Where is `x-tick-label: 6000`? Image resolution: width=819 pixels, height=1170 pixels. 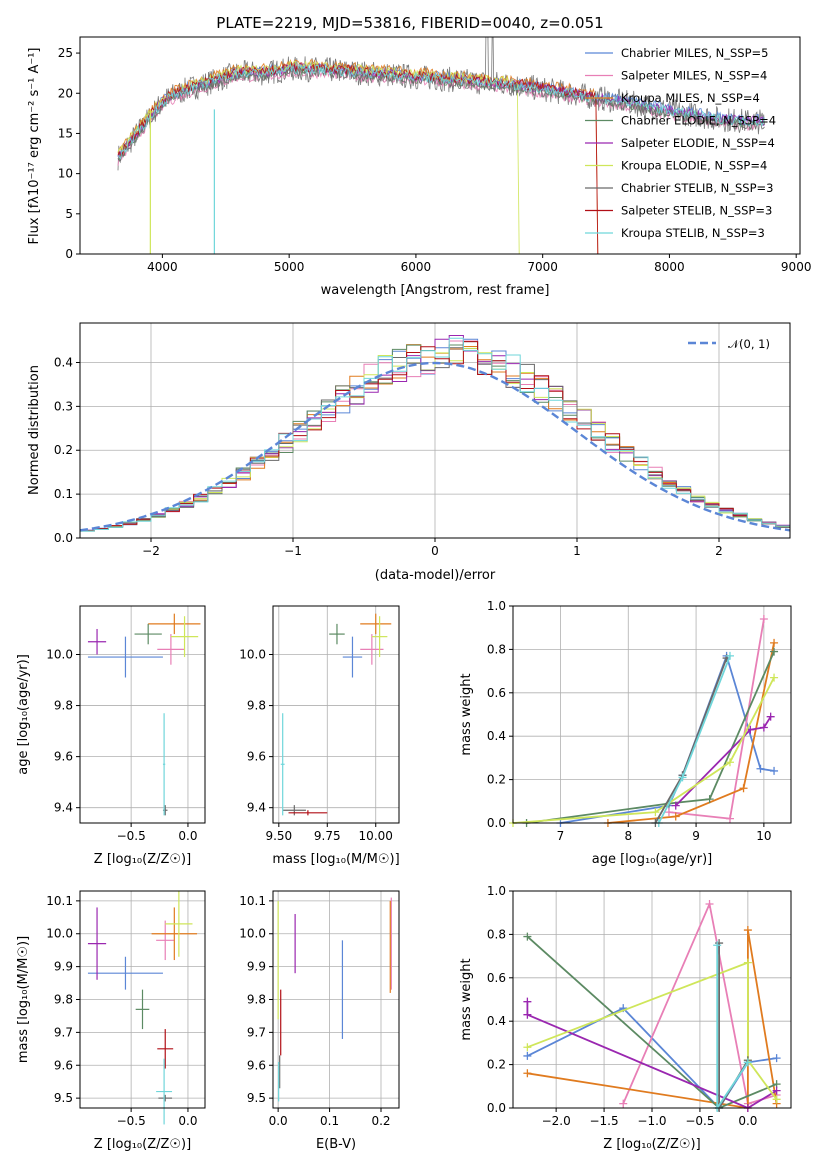
x-tick-label: 6000 is located at coordinates (416, 267).